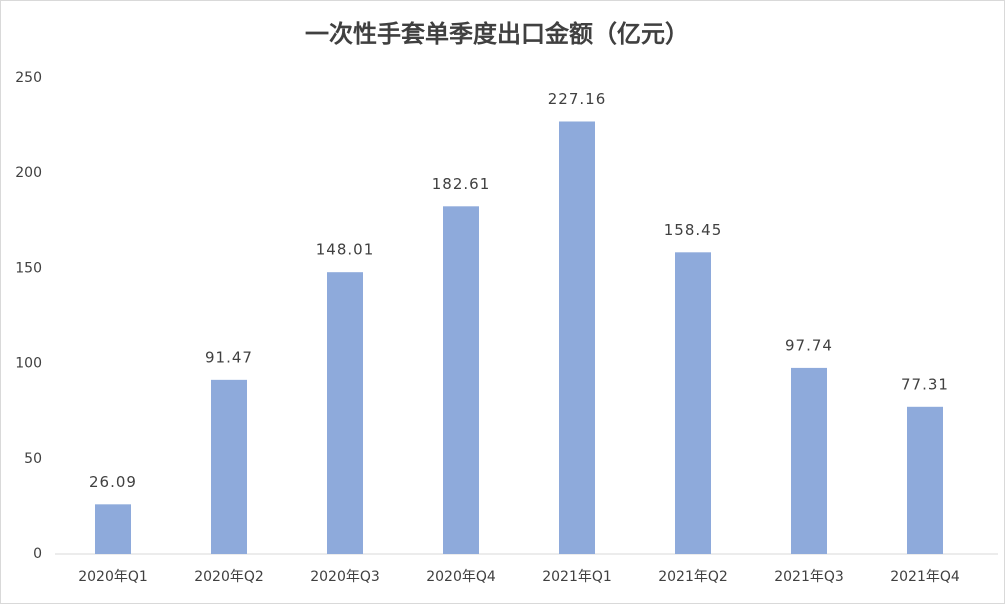  Describe the element at coordinates (28, 173) in the screenshot. I see `y-tick-label: 200` at that location.